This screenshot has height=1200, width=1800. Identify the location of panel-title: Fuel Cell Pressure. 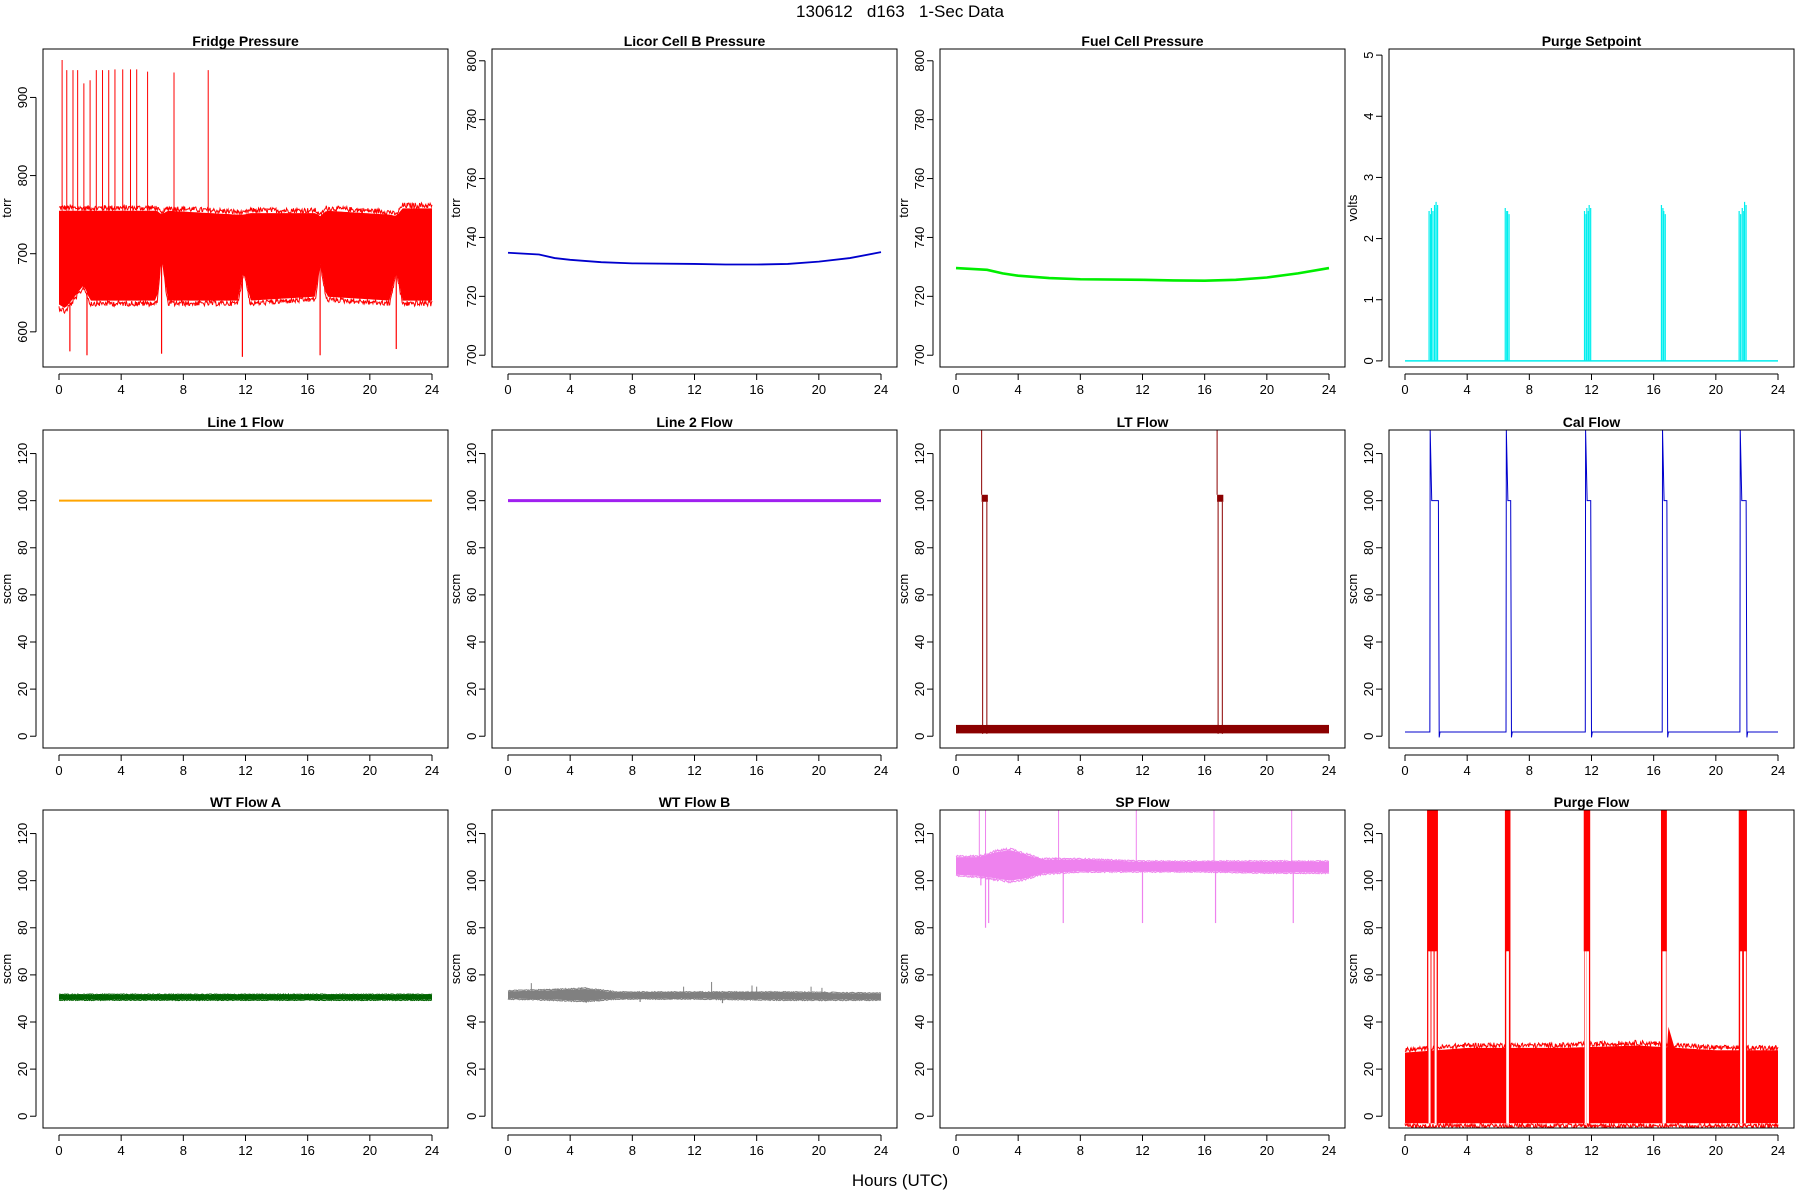
(1142, 41).